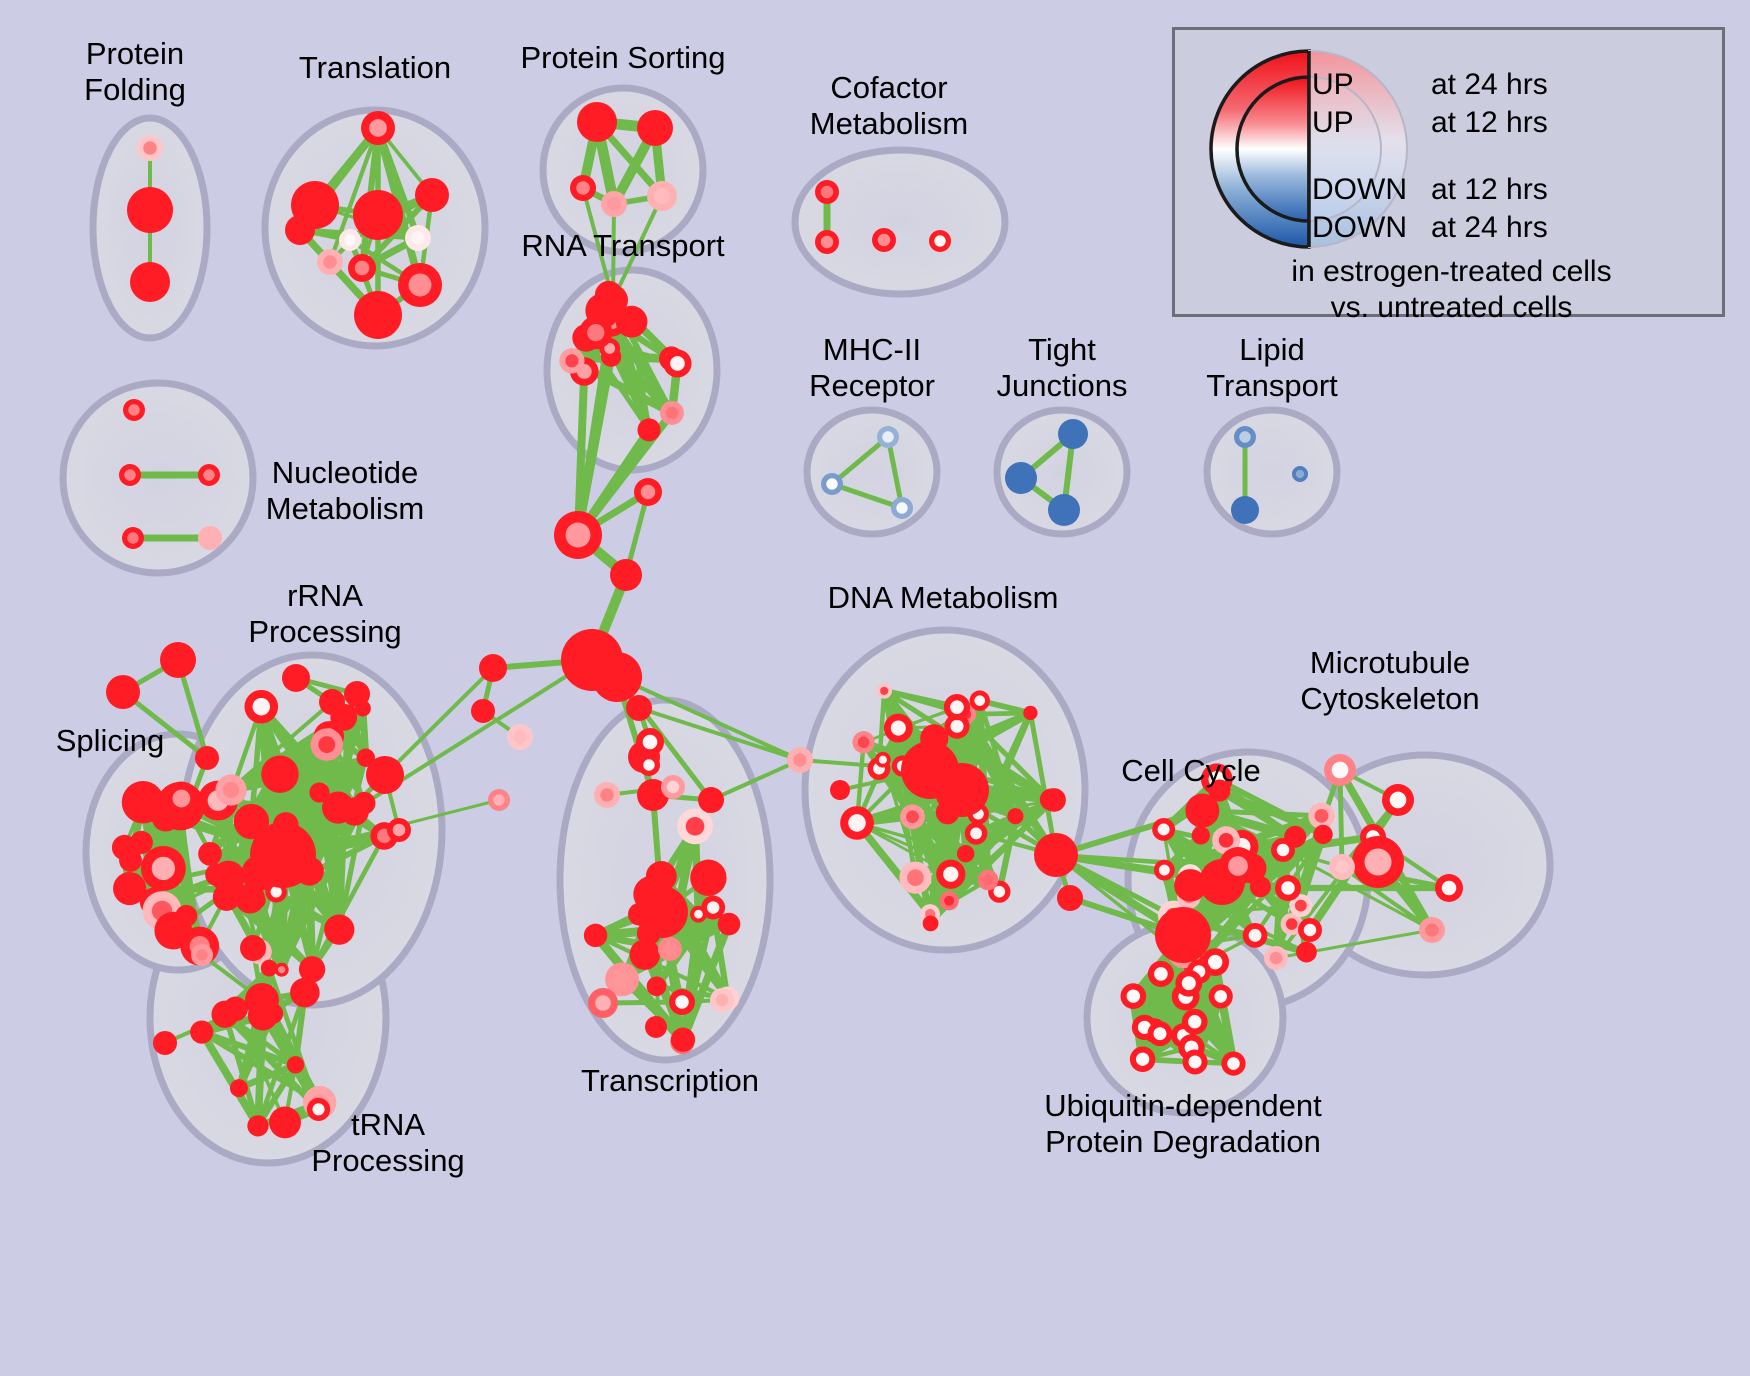 The width and height of the screenshot is (1750, 1376). What do you see at coordinates (1359, 189) in the screenshot?
I see `legend-state-down-12: DOWN` at bounding box center [1359, 189].